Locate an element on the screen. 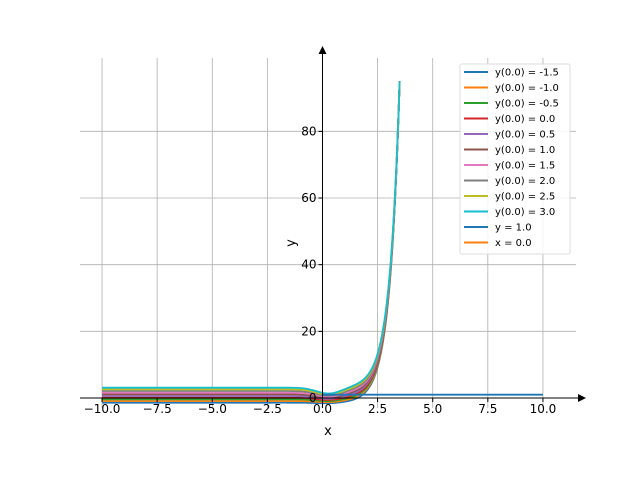  y-tick-label-3: 60 is located at coordinates (308, 198).